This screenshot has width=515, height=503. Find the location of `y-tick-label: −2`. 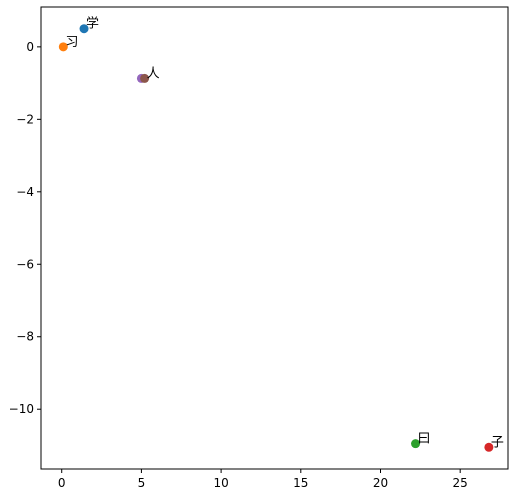

y-tick-label: −2 is located at coordinates (25, 119).